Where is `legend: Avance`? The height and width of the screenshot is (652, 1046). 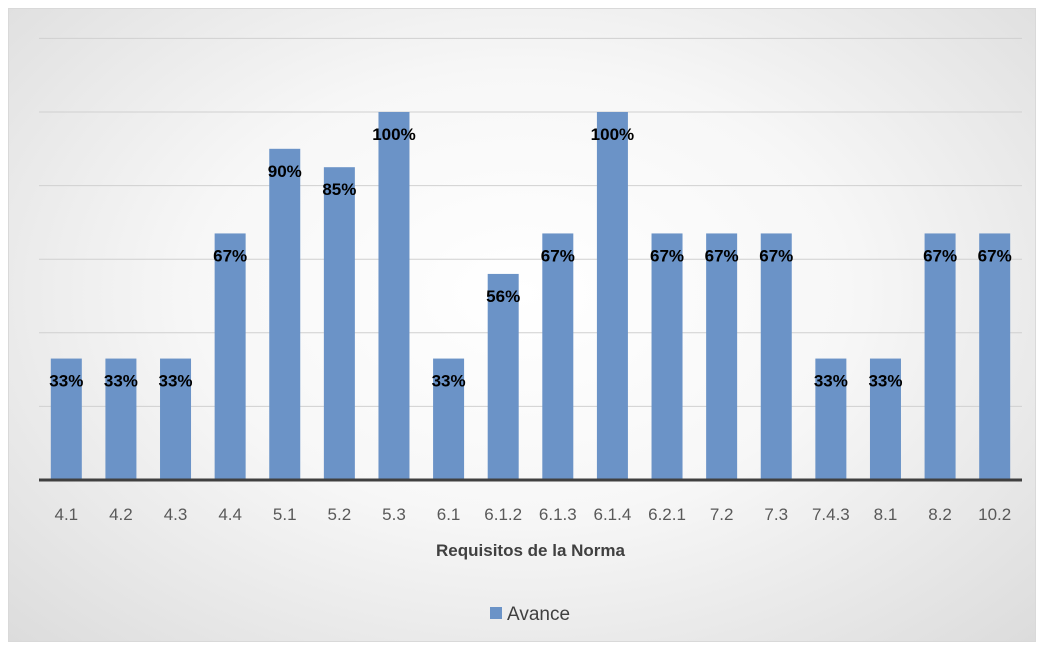 legend: Avance is located at coordinates (530, 614).